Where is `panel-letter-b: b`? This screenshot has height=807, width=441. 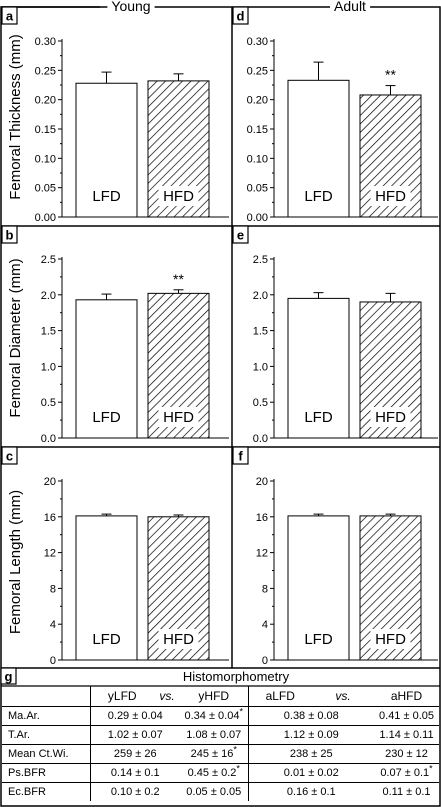
panel-letter-b: b is located at coordinates (10, 235).